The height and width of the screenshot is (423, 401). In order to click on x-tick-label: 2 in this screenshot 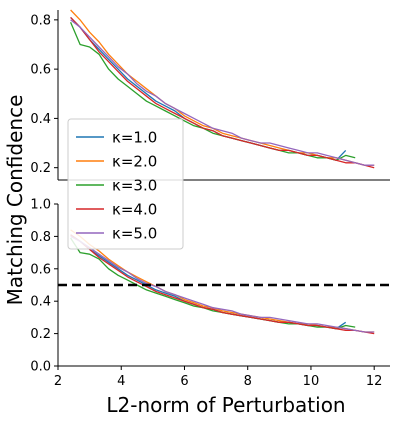, I will do `click(58, 381)`.